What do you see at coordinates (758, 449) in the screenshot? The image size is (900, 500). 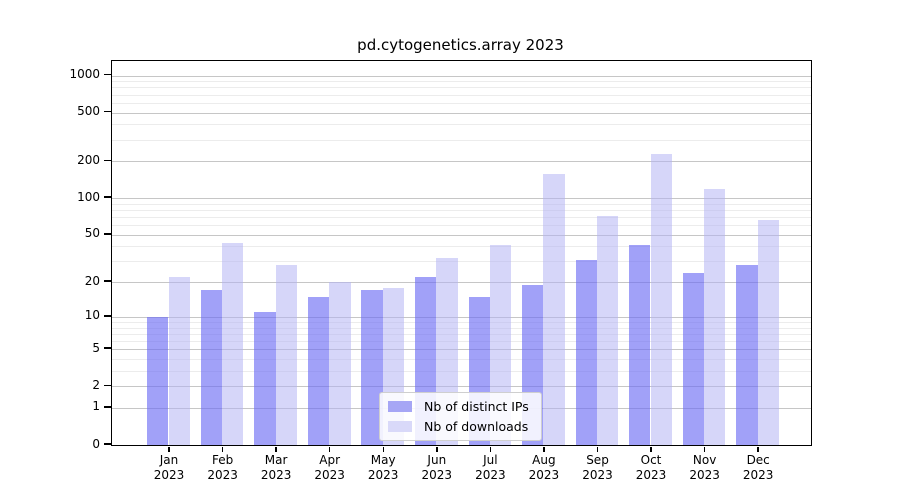 I see `x-tick-mark-dec` at bounding box center [758, 449].